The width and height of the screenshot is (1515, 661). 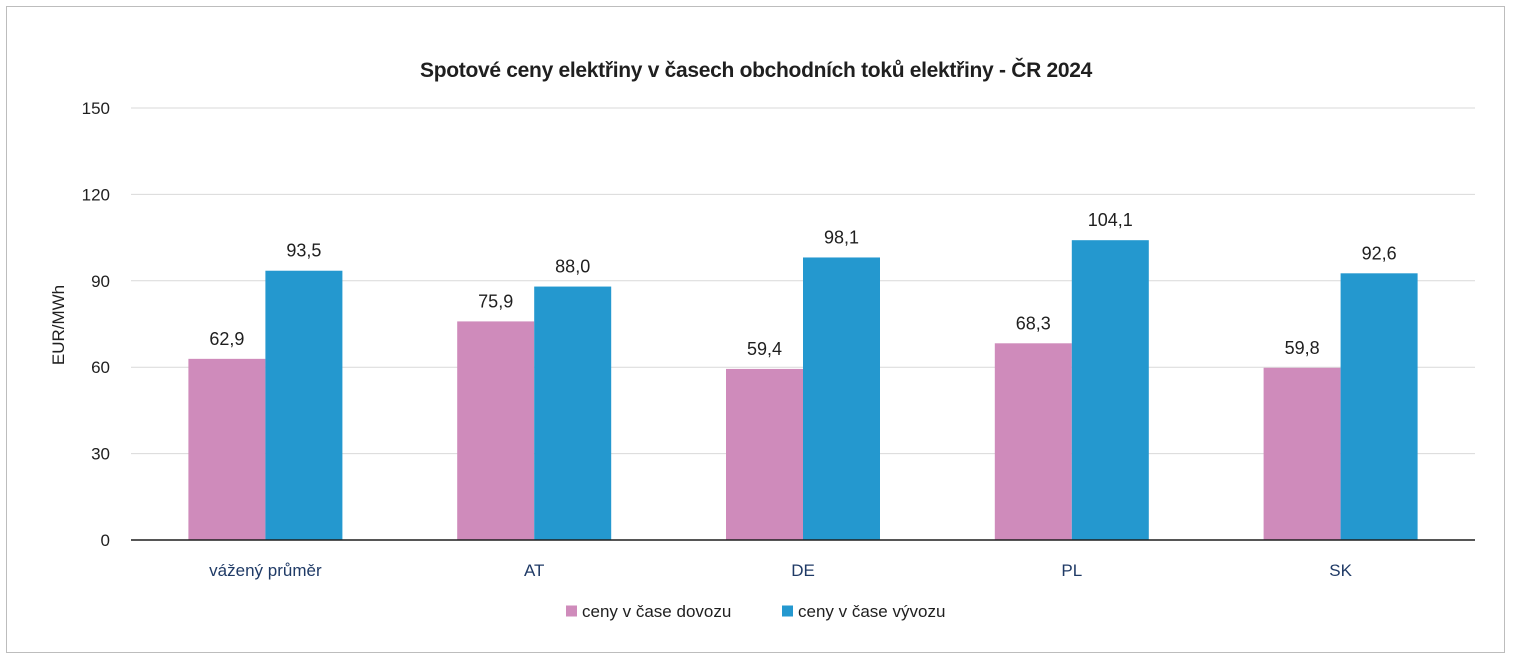 I want to click on legend: ceny v čase dovozu ceny v čase vývozu, so click(x=755, y=611).